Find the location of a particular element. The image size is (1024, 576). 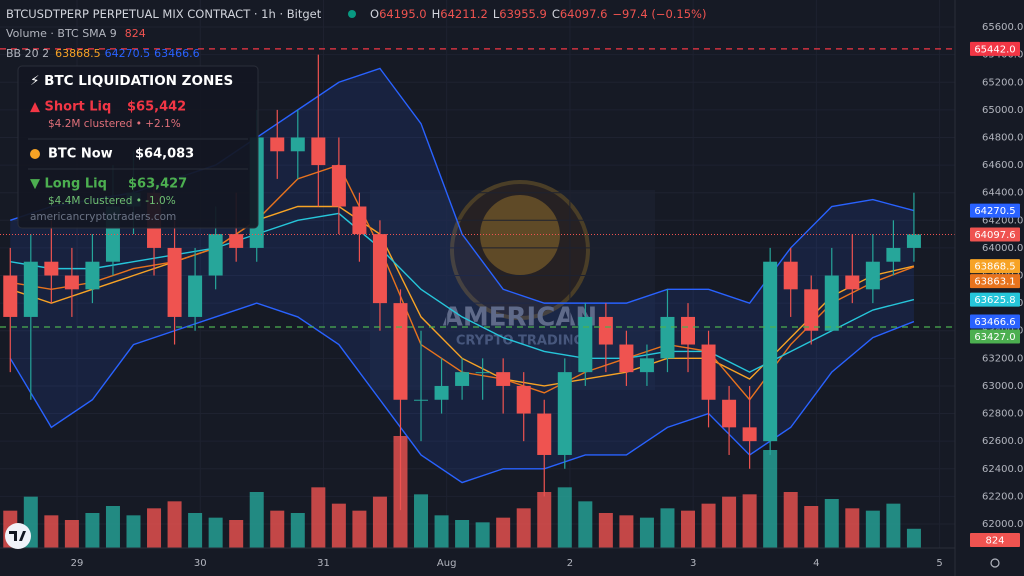

x-tick-label: Aug is located at coordinates (447, 563).